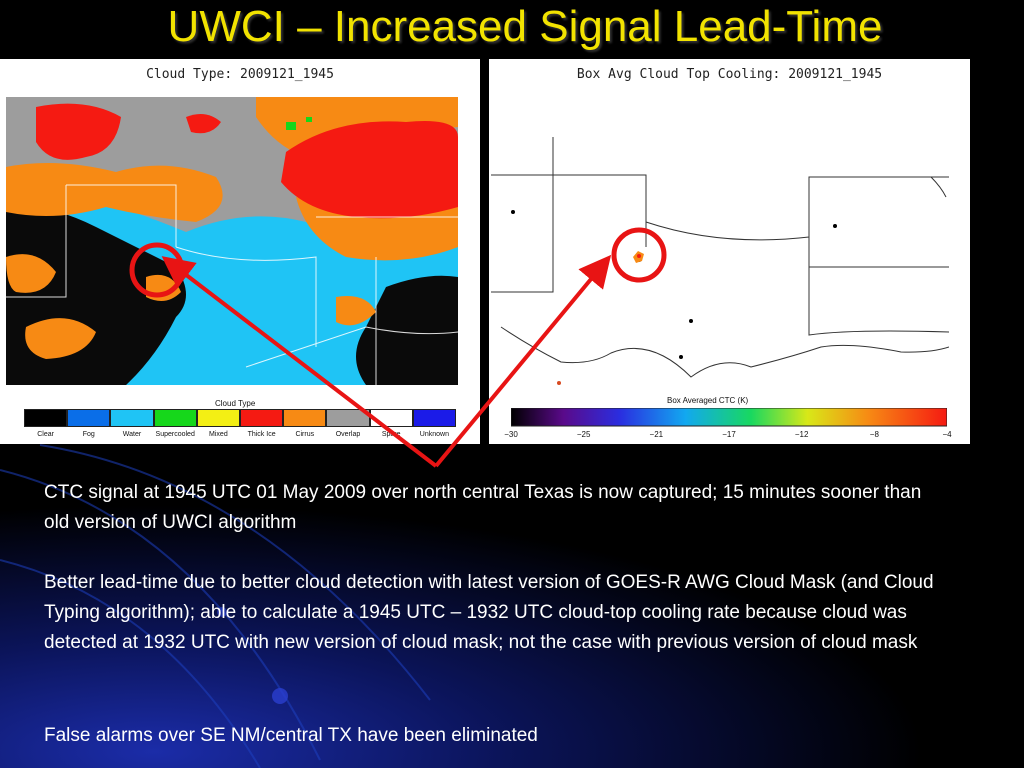 This screenshot has height=768, width=1024. What do you see at coordinates (583, 434) in the screenshot?
I see `ctc-tick-label: −25` at bounding box center [583, 434].